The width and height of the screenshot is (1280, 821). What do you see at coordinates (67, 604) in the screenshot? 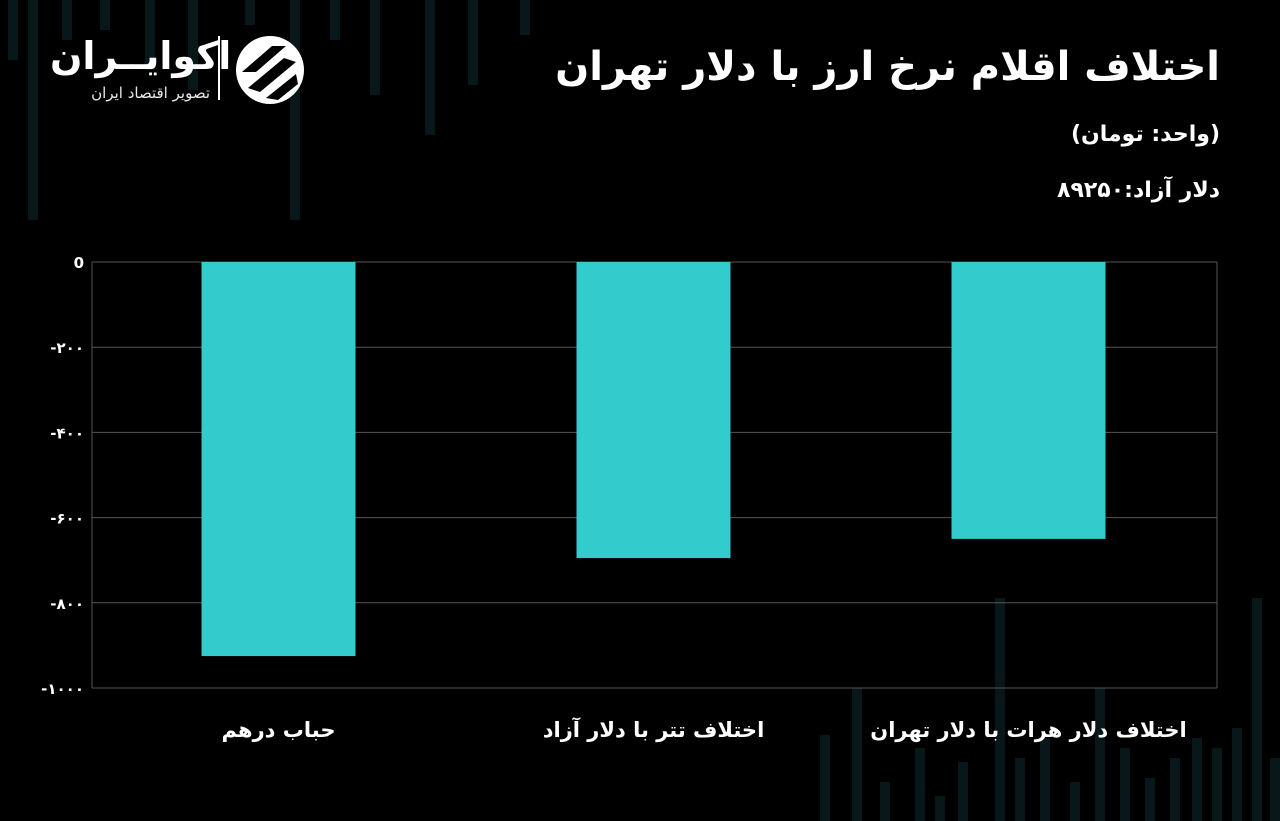
I see `y-tick-label: -۸۰۰` at bounding box center [67, 604].